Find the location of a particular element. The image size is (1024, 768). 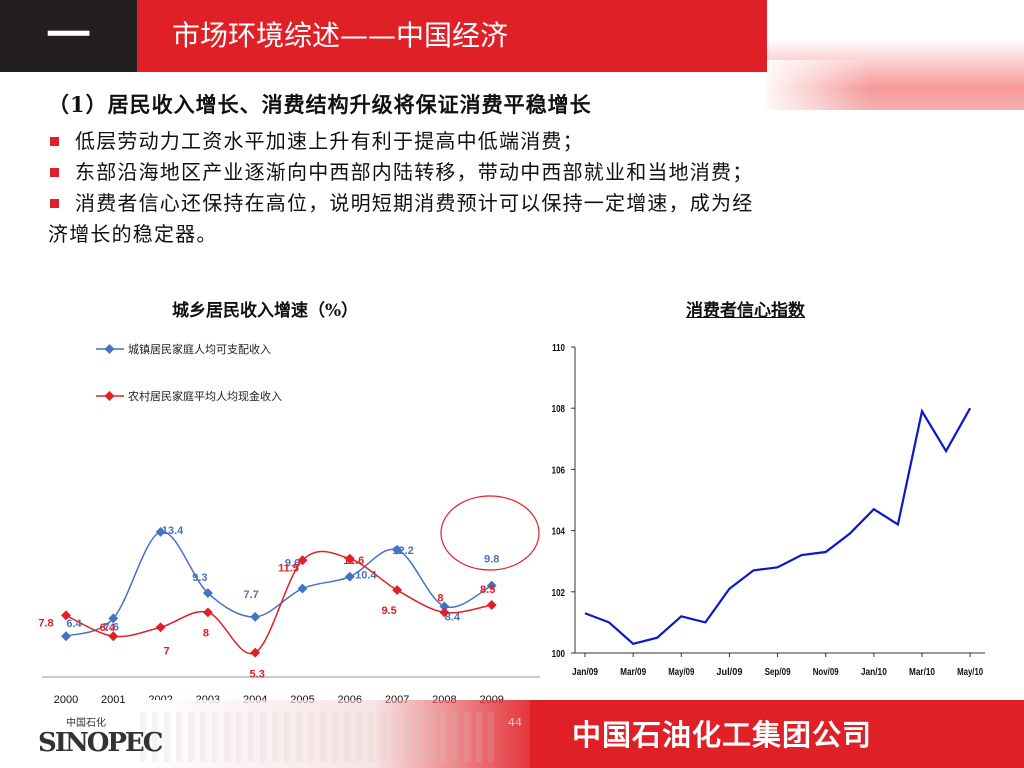

header-decoration is located at coordinates (895, 55).